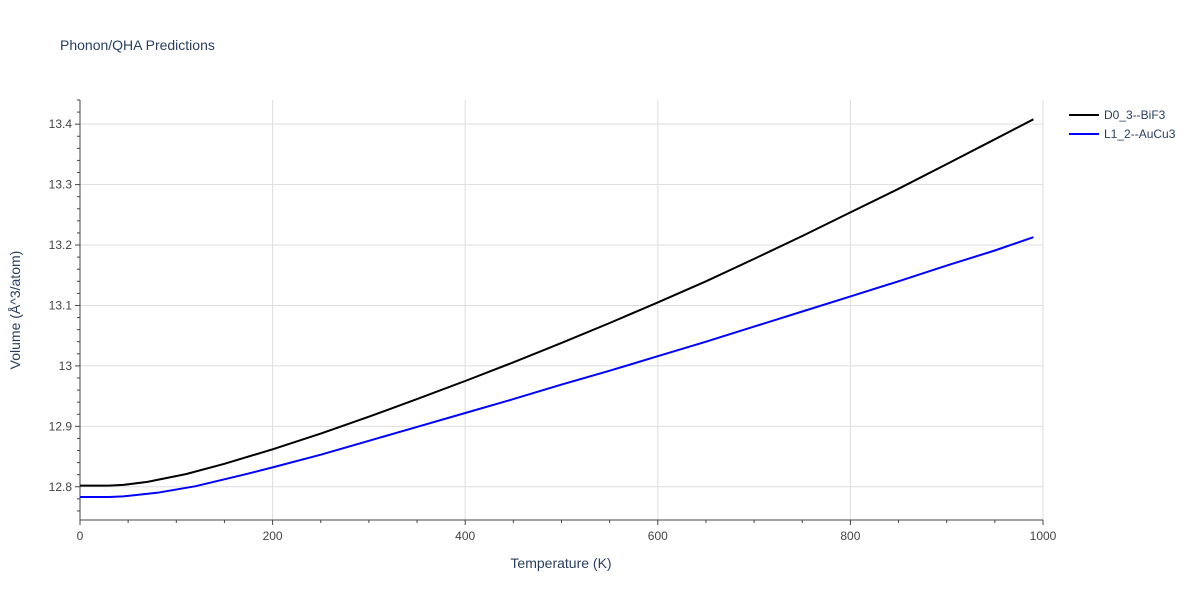  I want to click on legend-item-1: D0_3--BiF3, so click(1117, 115).